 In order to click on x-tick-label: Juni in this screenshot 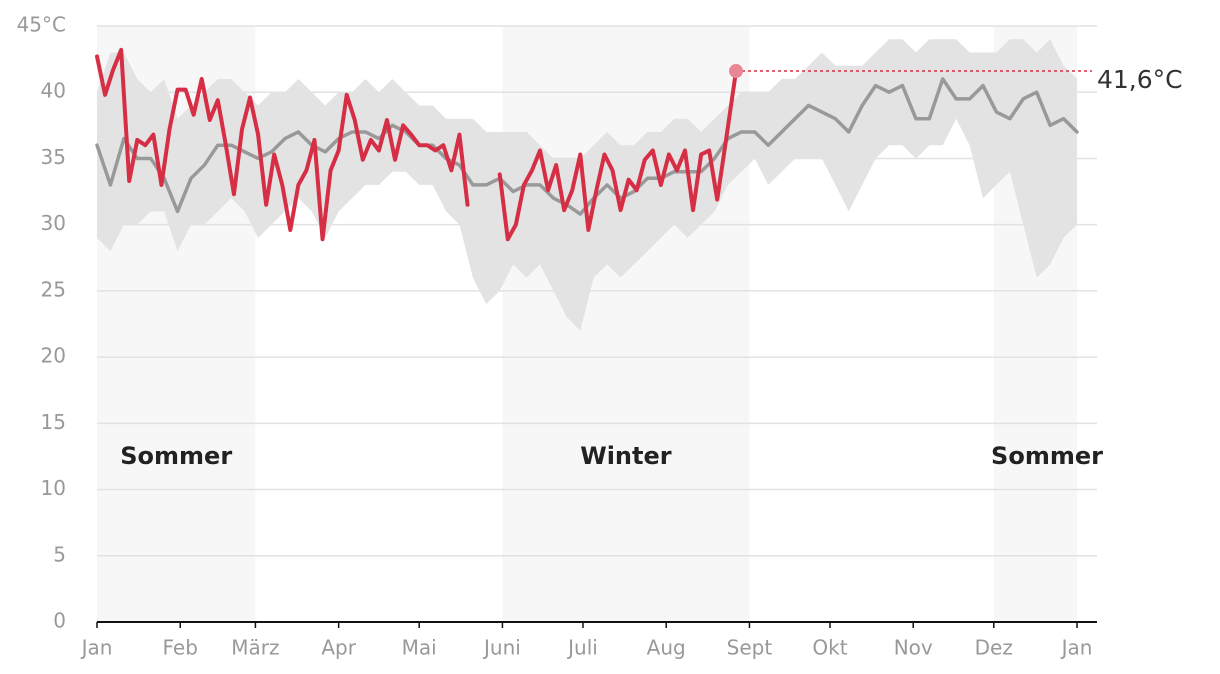, I will do `click(501, 648)`.